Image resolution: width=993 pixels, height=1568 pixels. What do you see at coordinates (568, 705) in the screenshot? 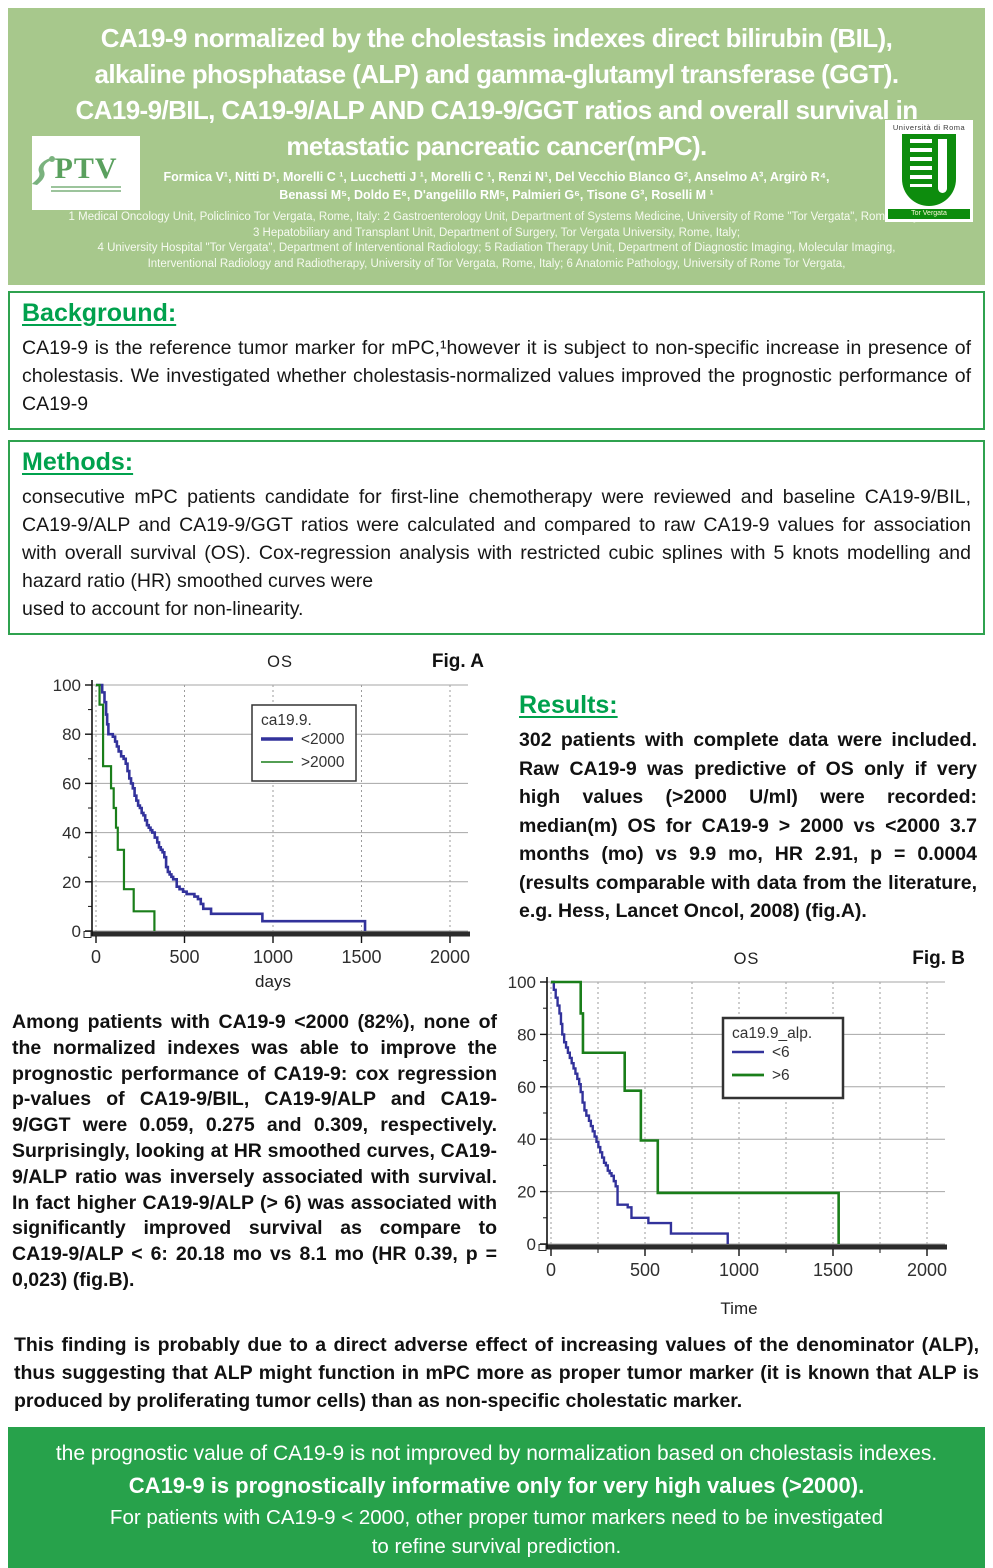
I see `results-heading: Results:` at bounding box center [568, 705].